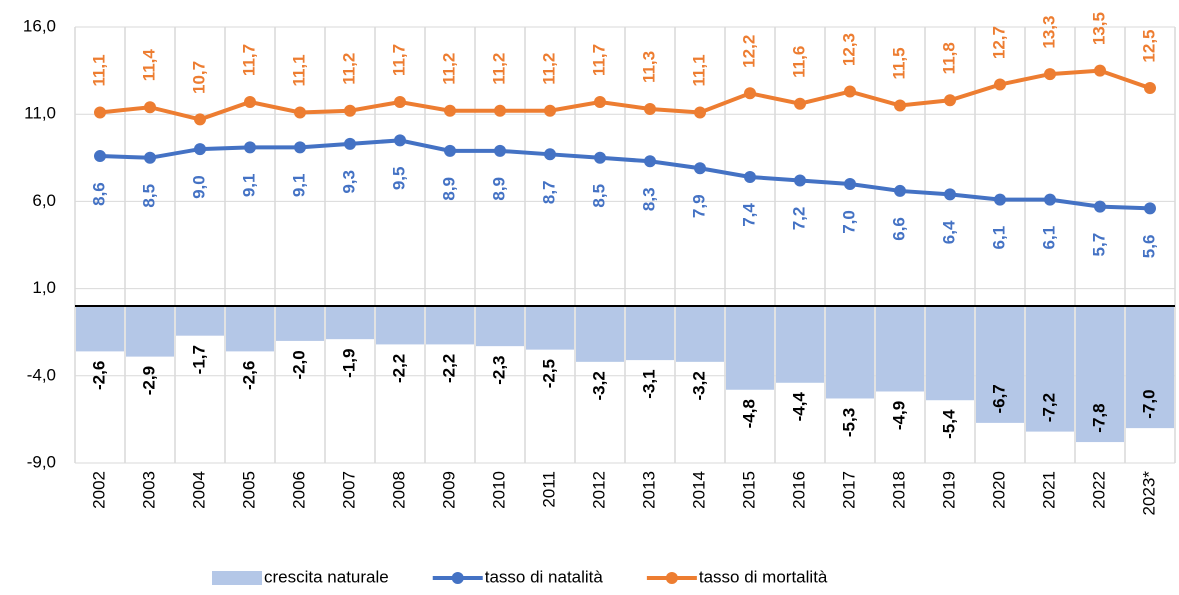  What do you see at coordinates (498, 189) in the screenshot?
I see `data-label: 8,9` at bounding box center [498, 189].